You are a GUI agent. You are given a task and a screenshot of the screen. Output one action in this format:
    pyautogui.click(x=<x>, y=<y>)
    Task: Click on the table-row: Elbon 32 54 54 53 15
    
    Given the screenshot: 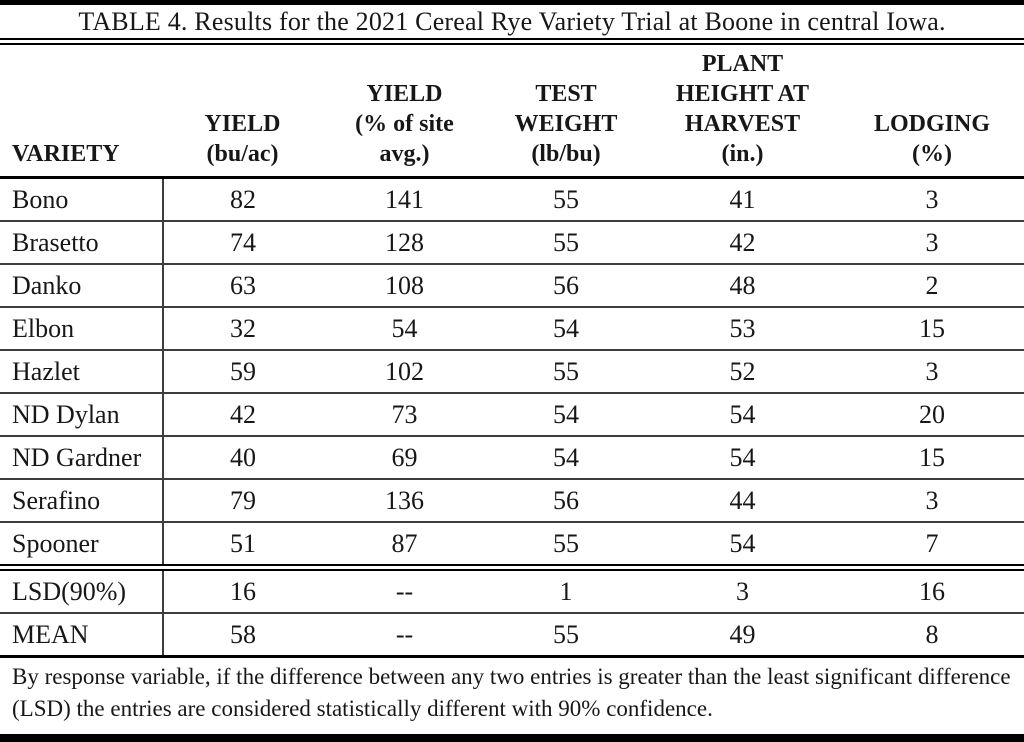 What is the action you would take?
    pyautogui.click(x=512, y=328)
    